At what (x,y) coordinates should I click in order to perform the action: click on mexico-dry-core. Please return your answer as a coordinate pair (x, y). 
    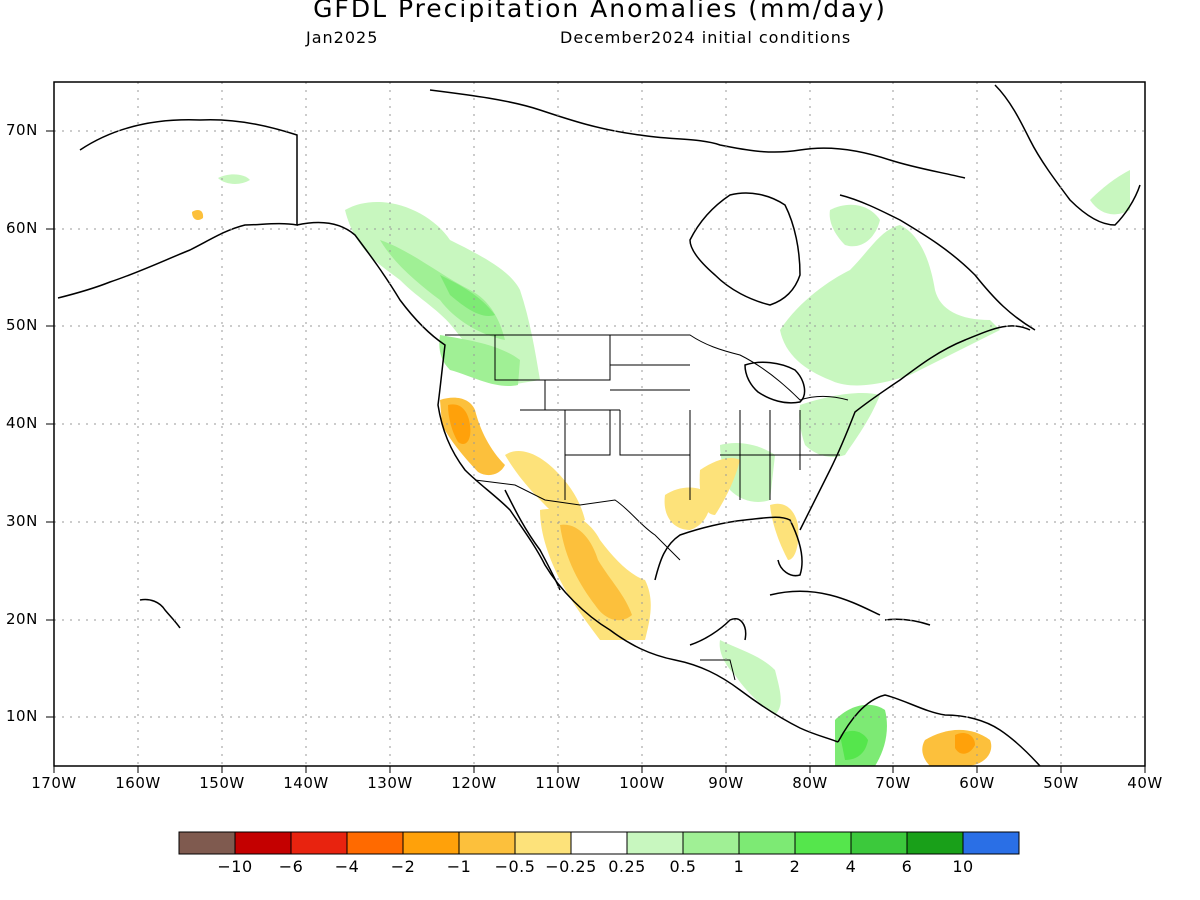
    Looking at the image, I should click on (596, 572).